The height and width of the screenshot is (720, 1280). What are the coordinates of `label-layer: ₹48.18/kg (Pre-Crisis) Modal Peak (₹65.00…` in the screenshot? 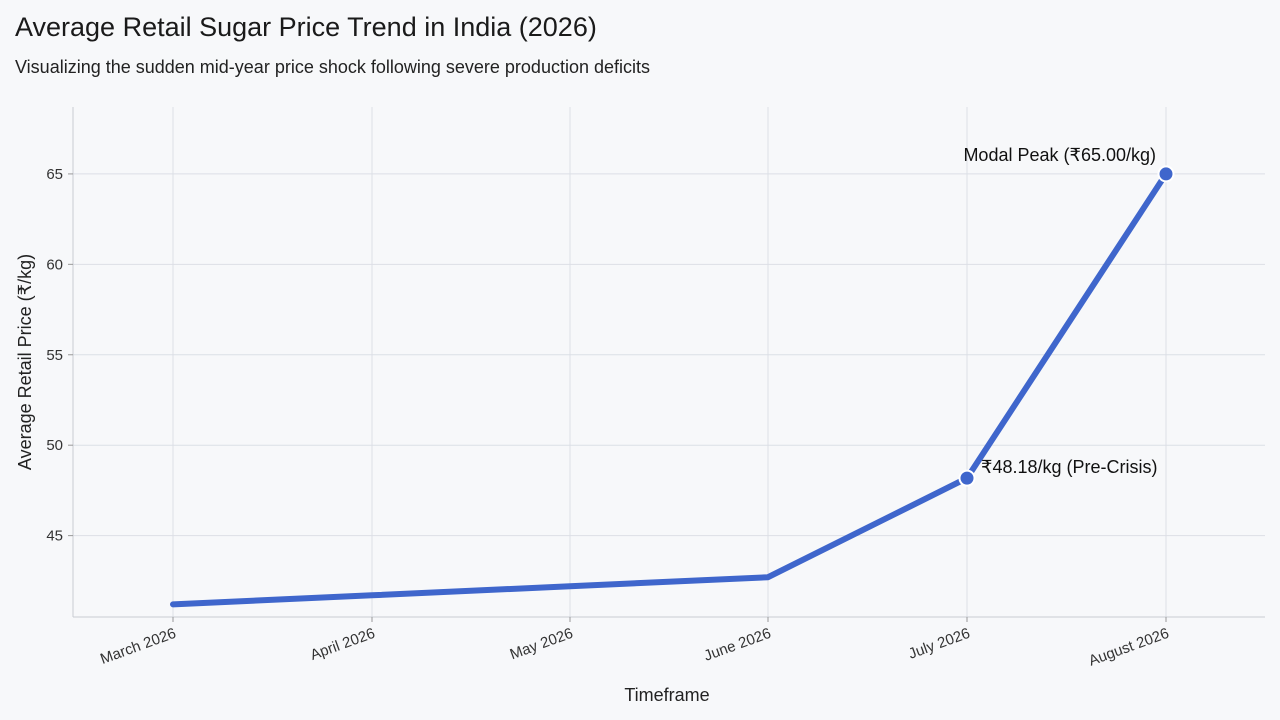 It's located at (1060, 311).